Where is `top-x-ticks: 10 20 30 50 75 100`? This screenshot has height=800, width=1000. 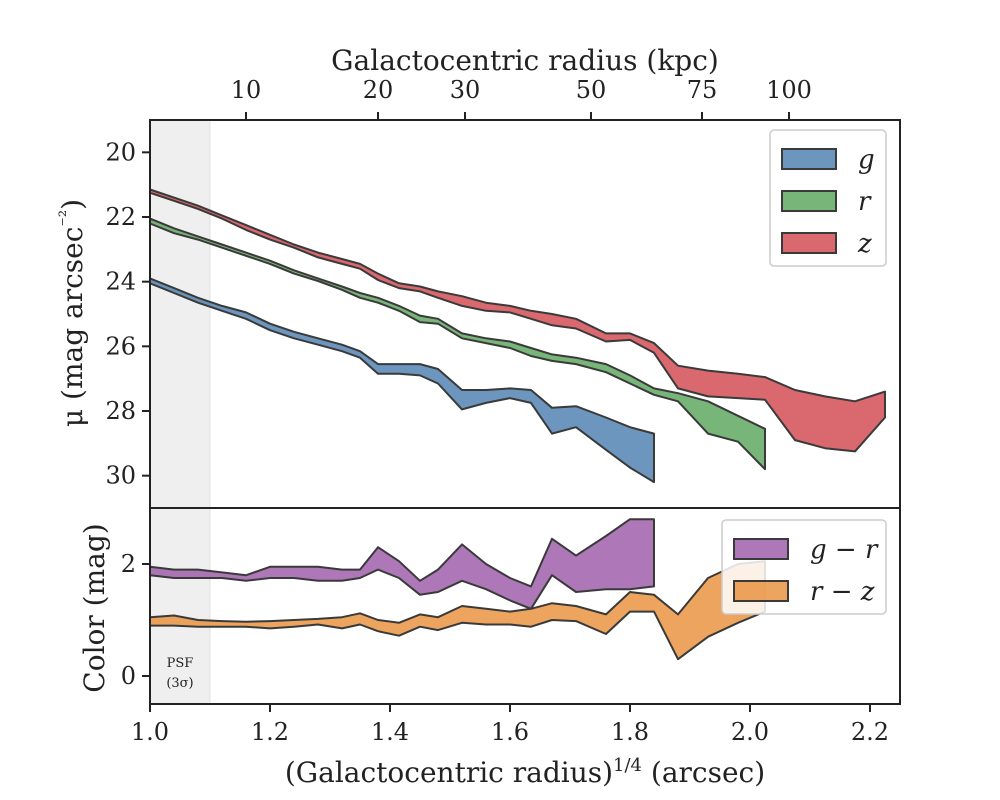
top-x-ticks: 10 20 30 50 75 100 is located at coordinates (521, 98).